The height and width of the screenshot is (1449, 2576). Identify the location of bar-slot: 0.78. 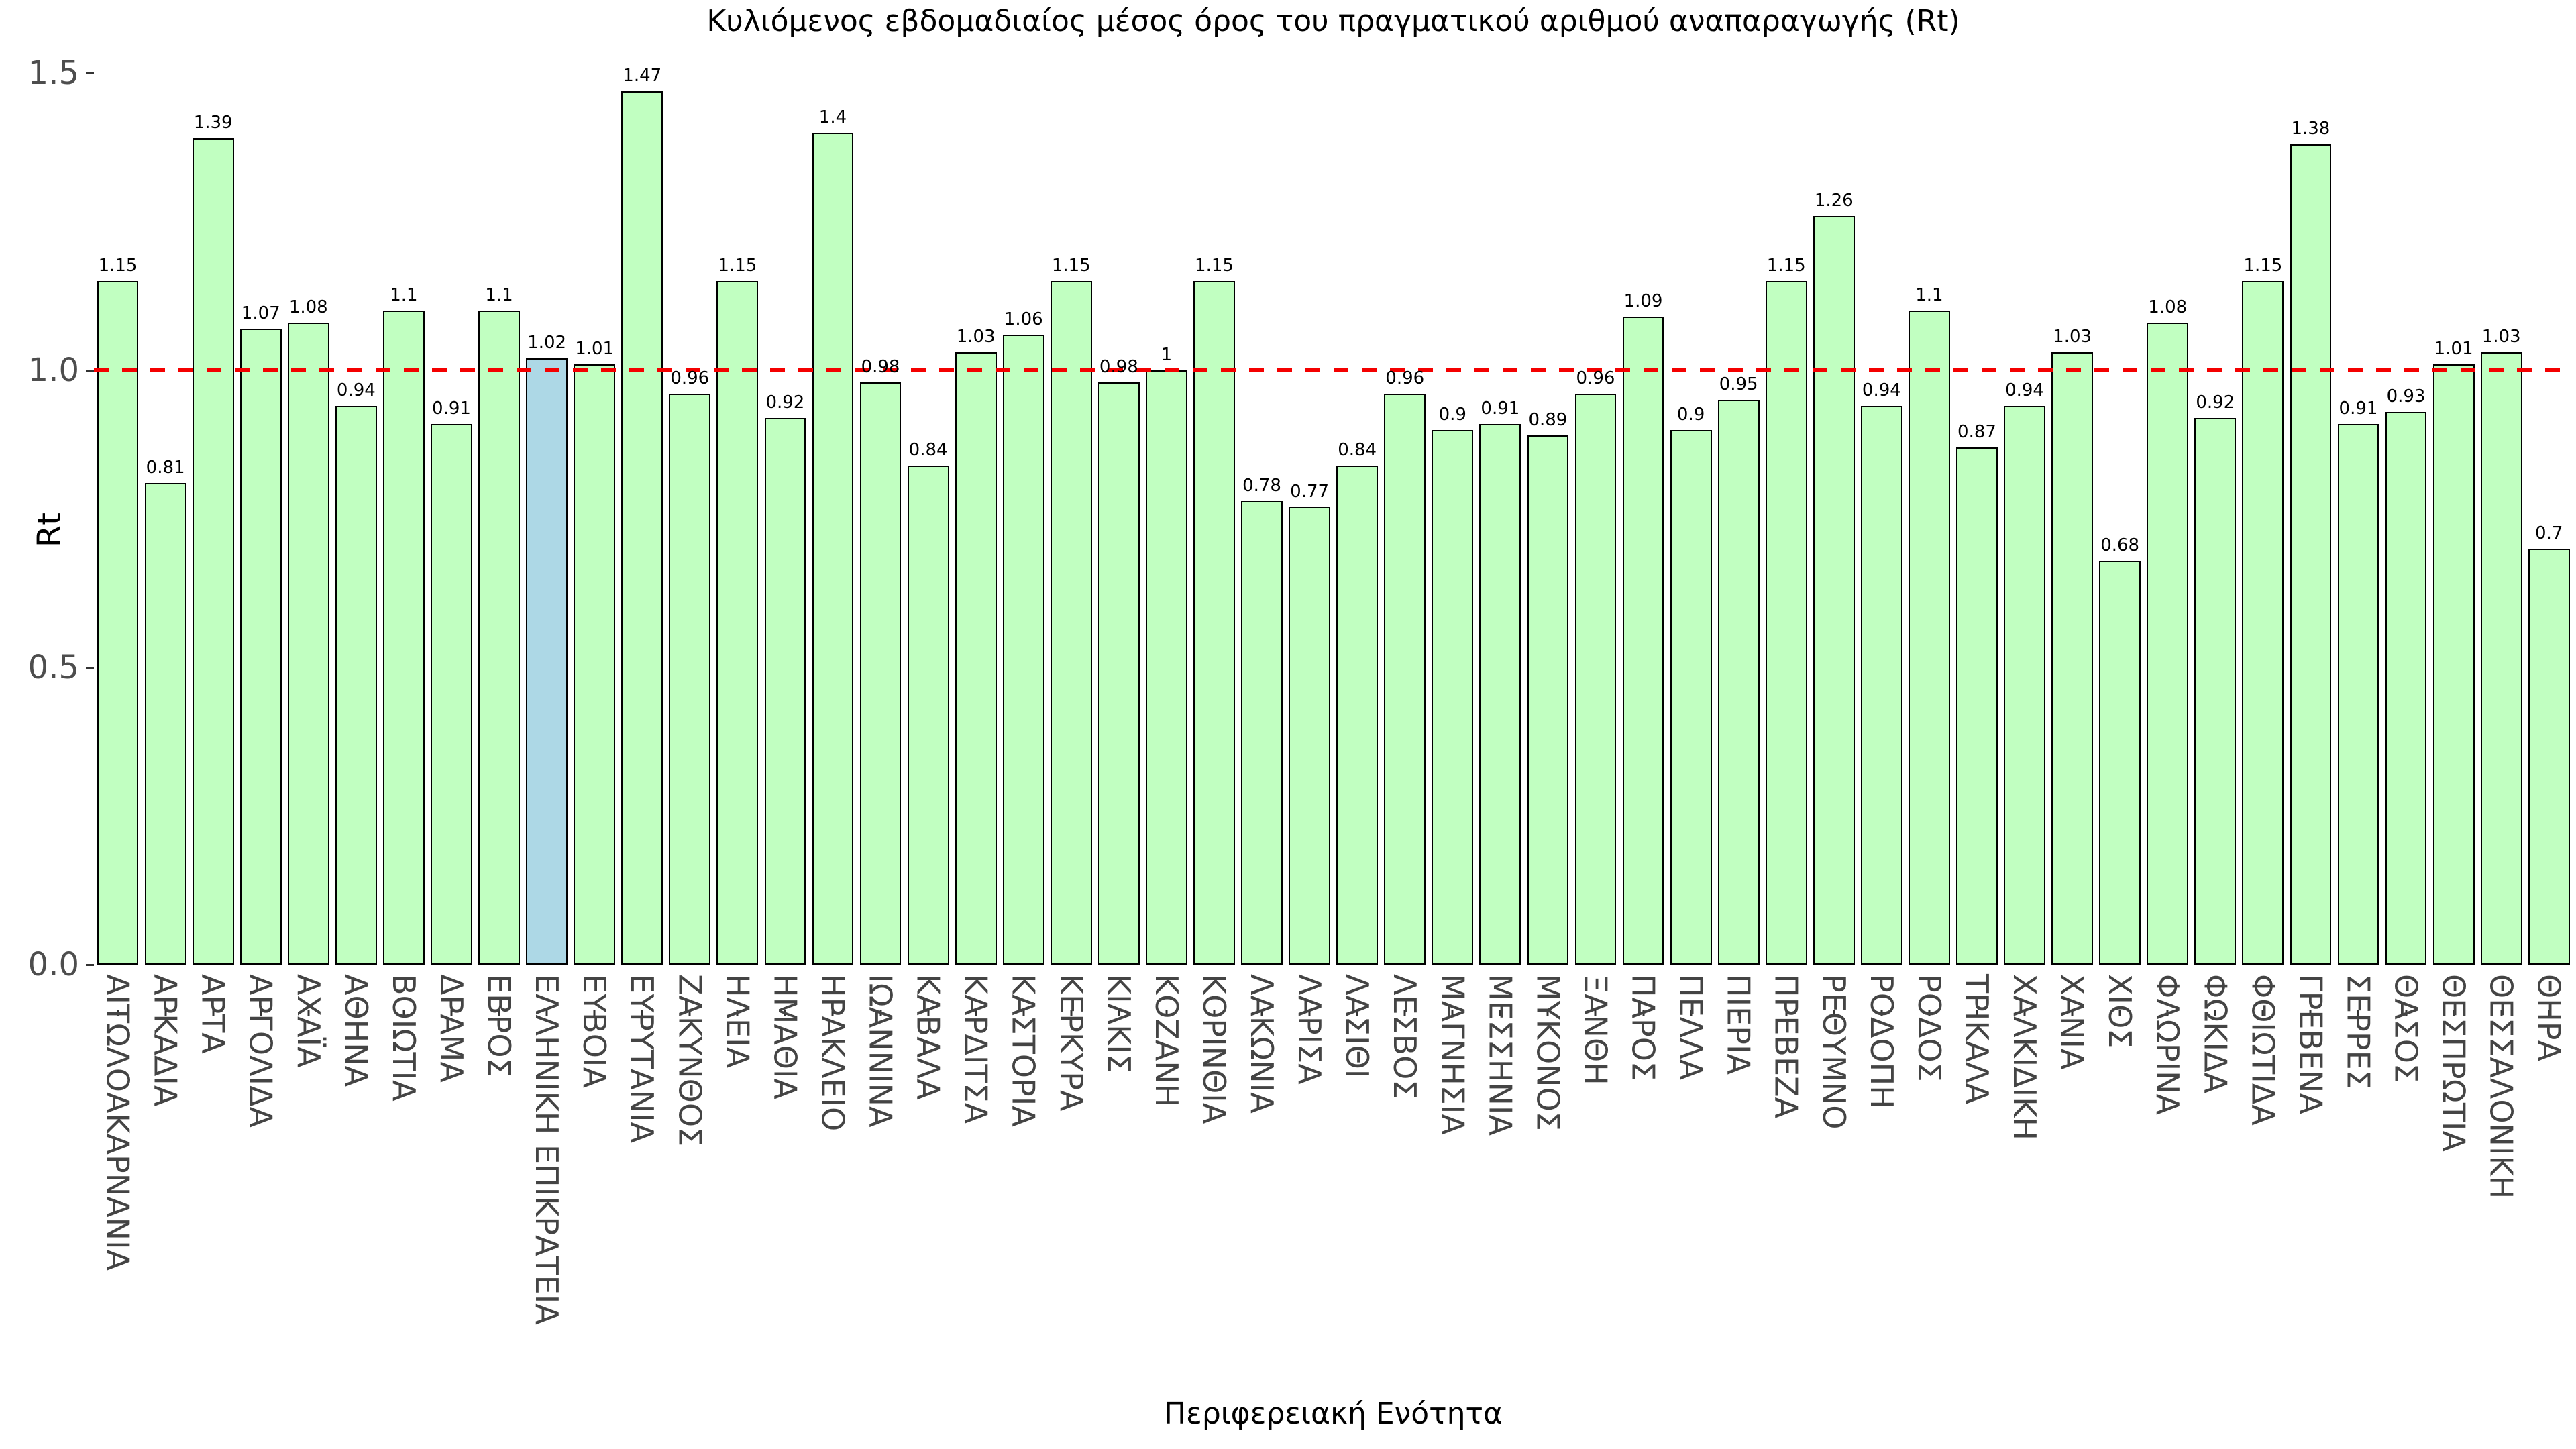
(1262, 506).